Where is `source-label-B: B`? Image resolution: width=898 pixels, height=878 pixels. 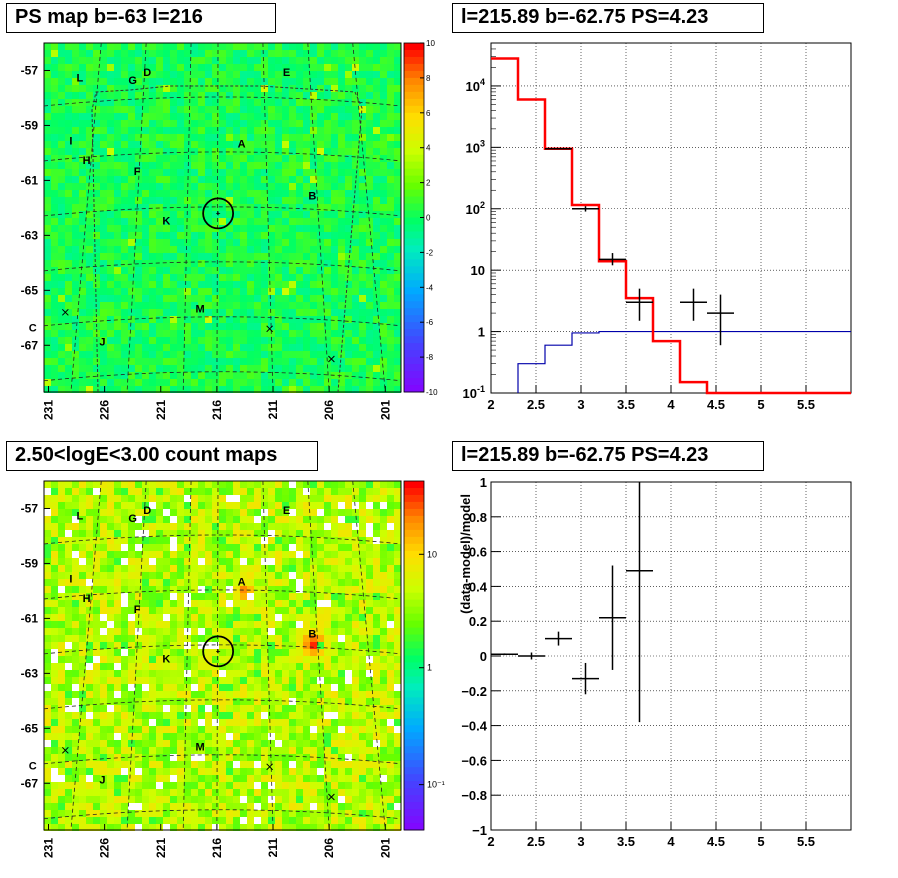 source-label-B: B is located at coordinates (312, 197).